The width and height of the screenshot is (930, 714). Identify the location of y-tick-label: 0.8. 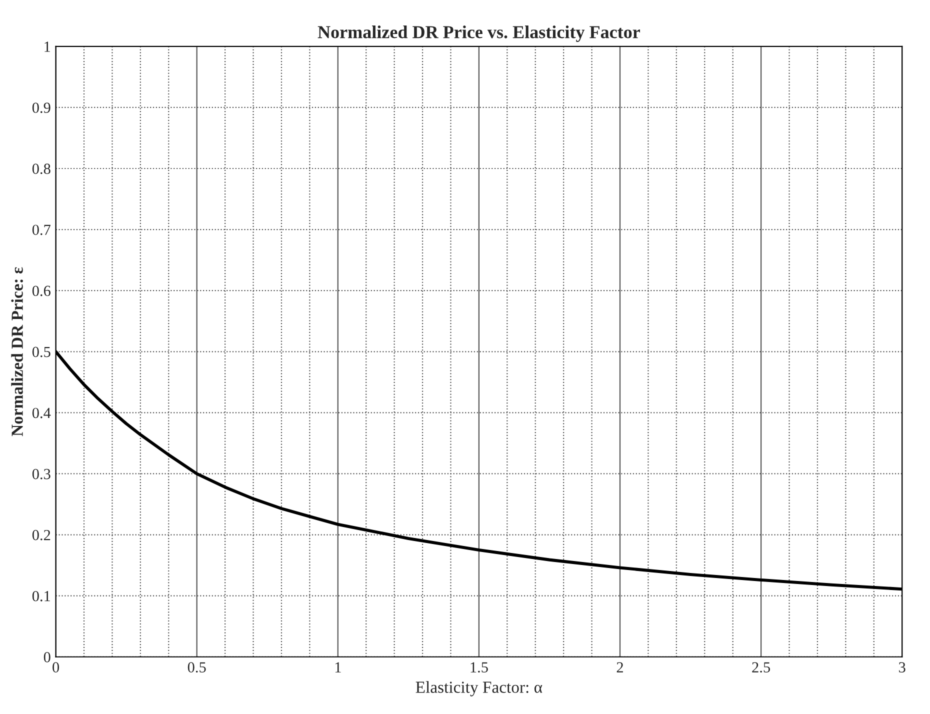
(41, 169).